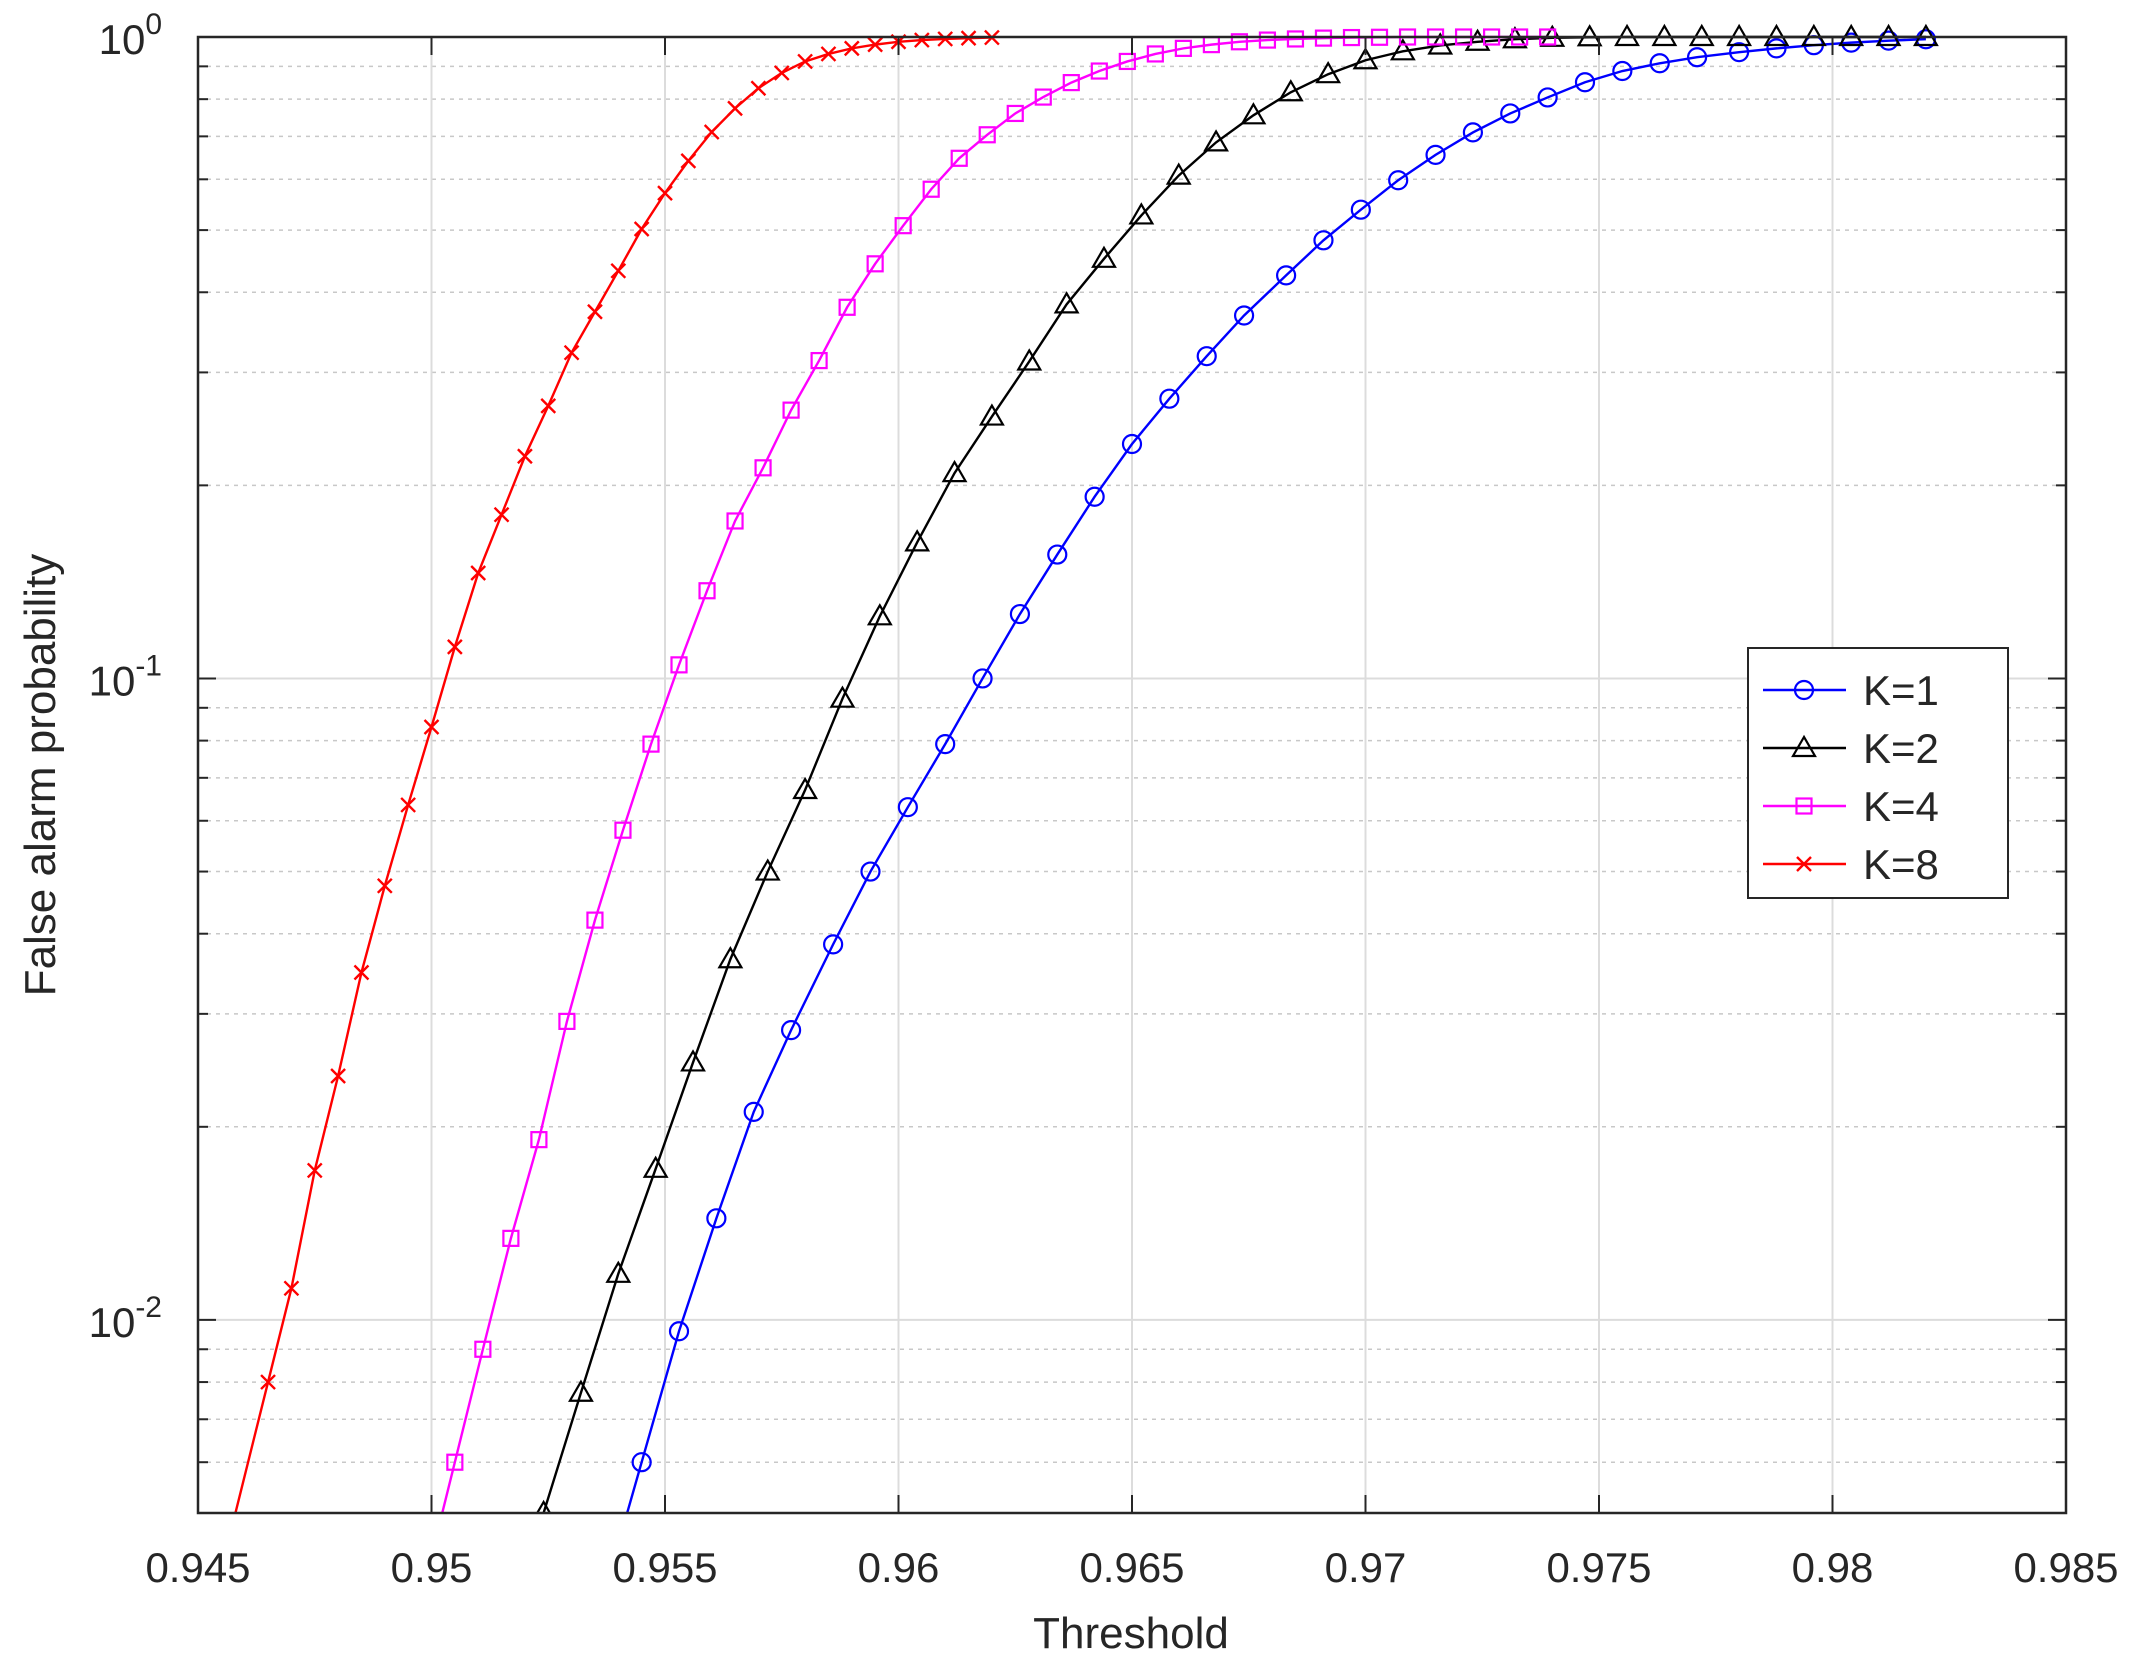 This screenshot has width=2135, height=1666. Describe the element at coordinates (1851, 864) in the screenshot. I see `legend-item: K=8` at that location.